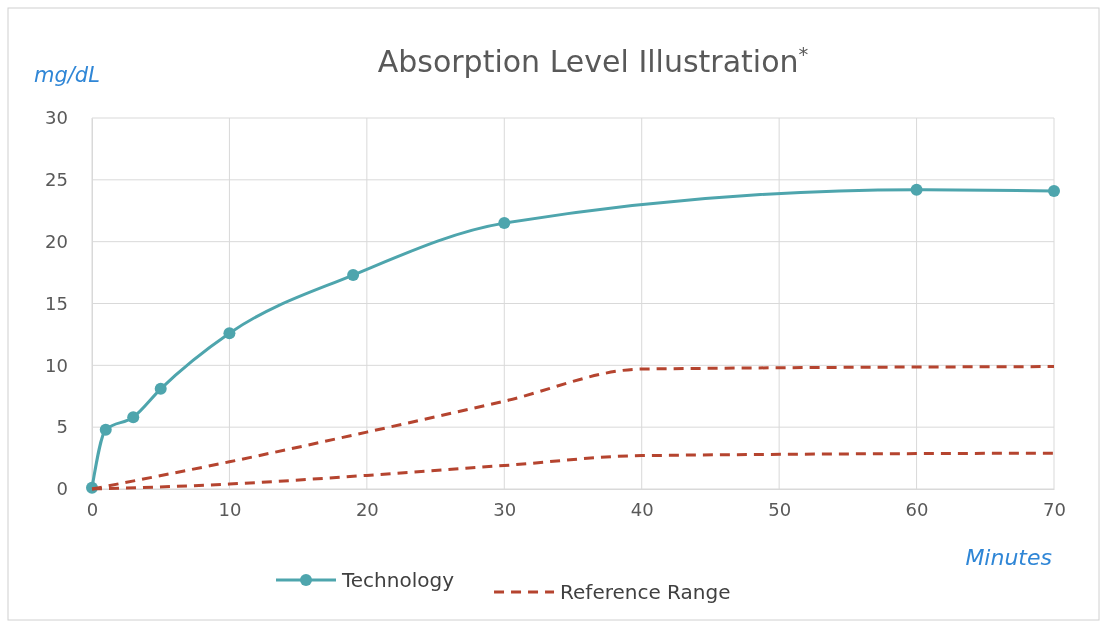  I want to click on x-tick-label: 60, so click(917, 509).